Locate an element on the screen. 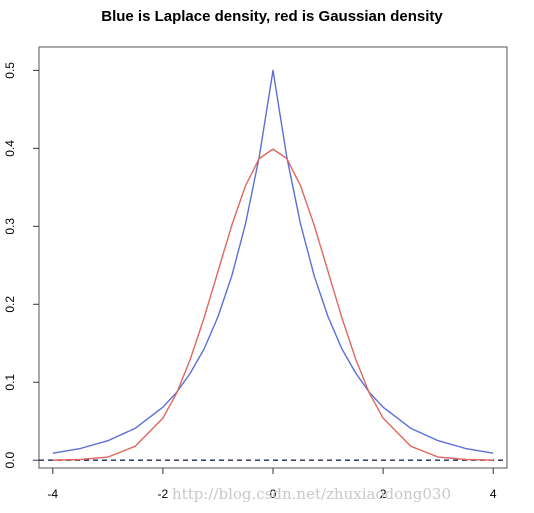 The width and height of the screenshot is (534, 513). y-tick-label: 0.0 is located at coordinates (10, 460).